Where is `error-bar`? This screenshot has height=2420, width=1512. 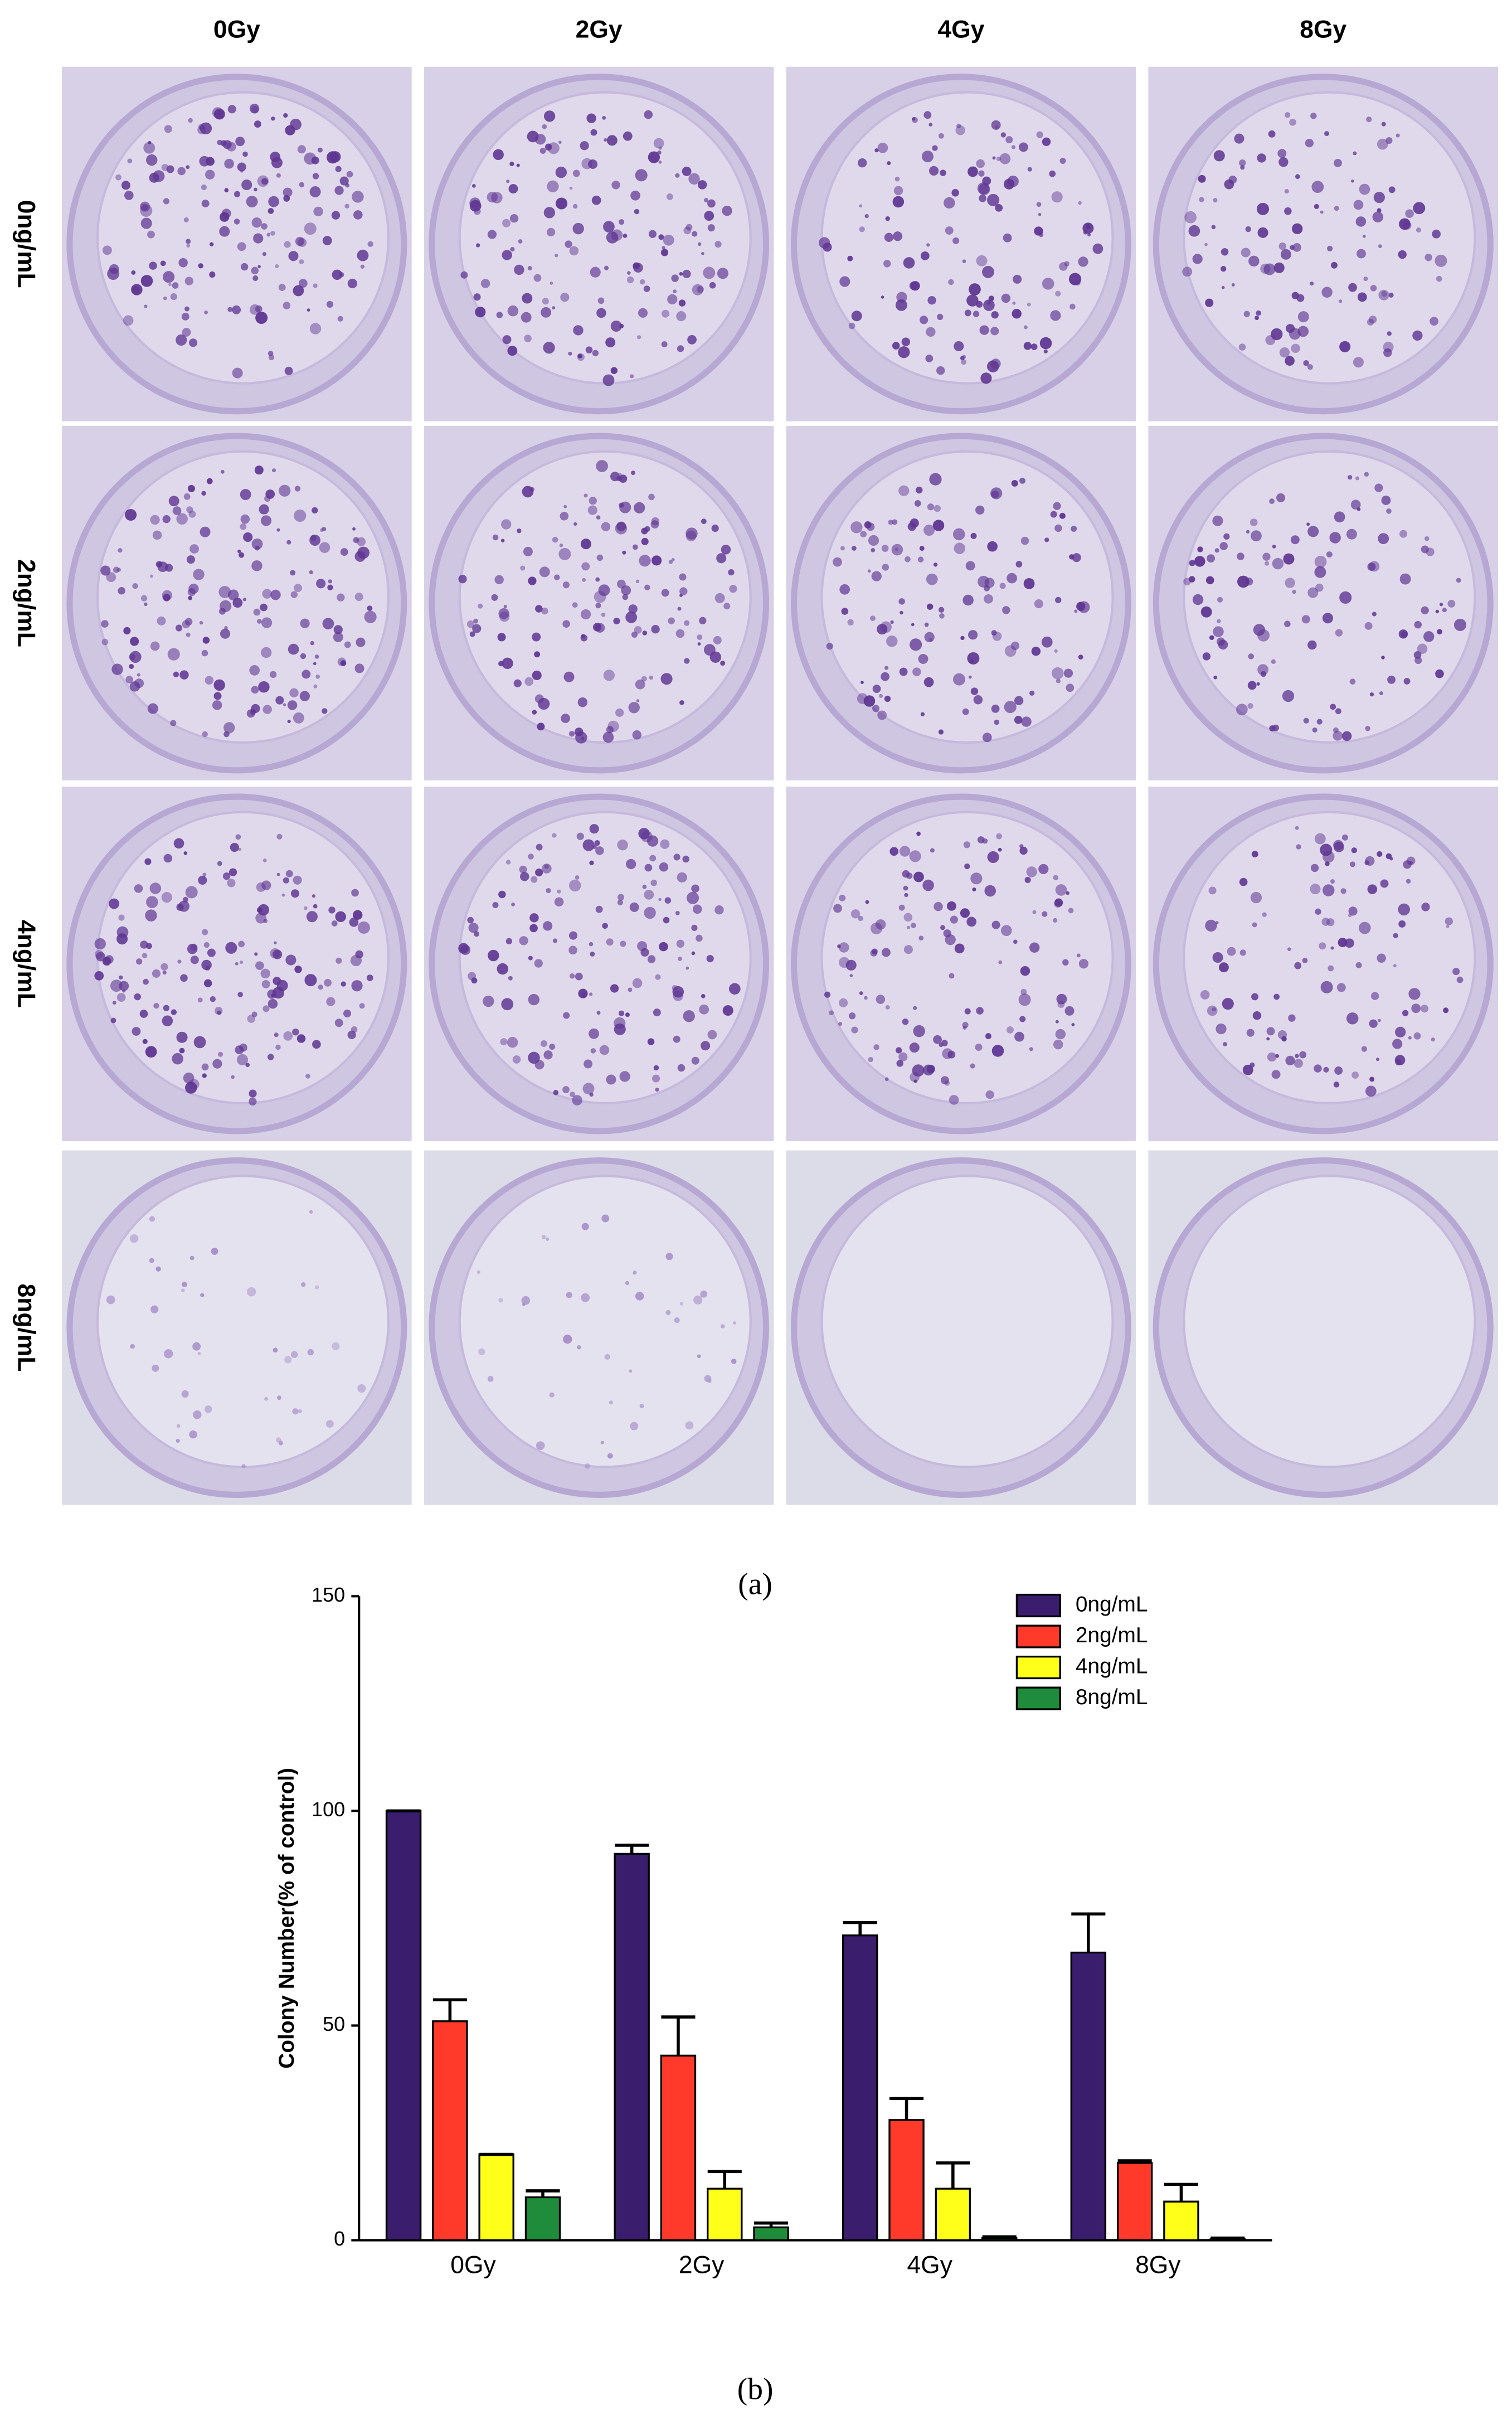
error-bar is located at coordinates (632, 1849).